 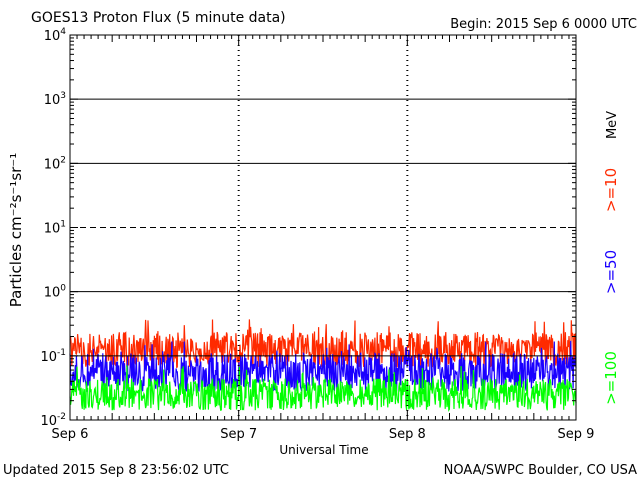 What do you see at coordinates (70, 434) in the screenshot?
I see `x-tick-label: Sep 6` at bounding box center [70, 434].